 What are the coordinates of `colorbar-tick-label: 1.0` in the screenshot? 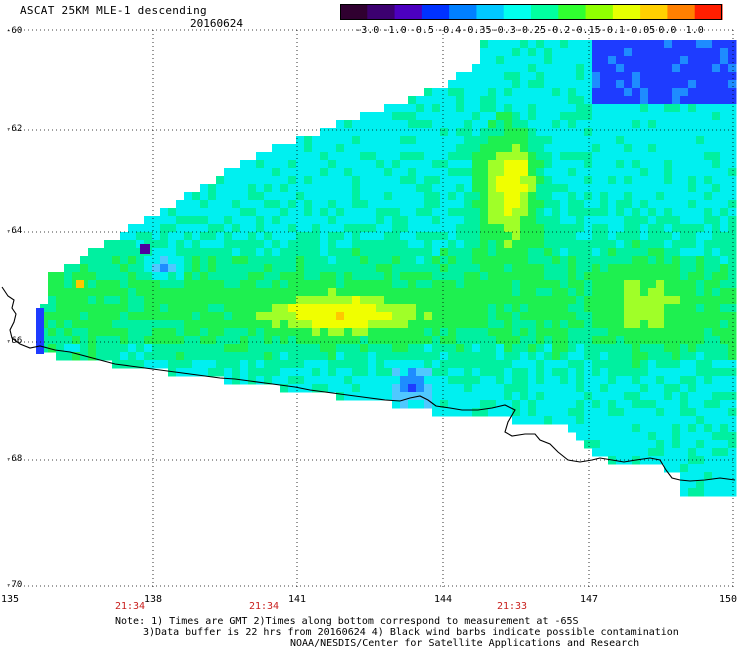 It's located at (694, 30).